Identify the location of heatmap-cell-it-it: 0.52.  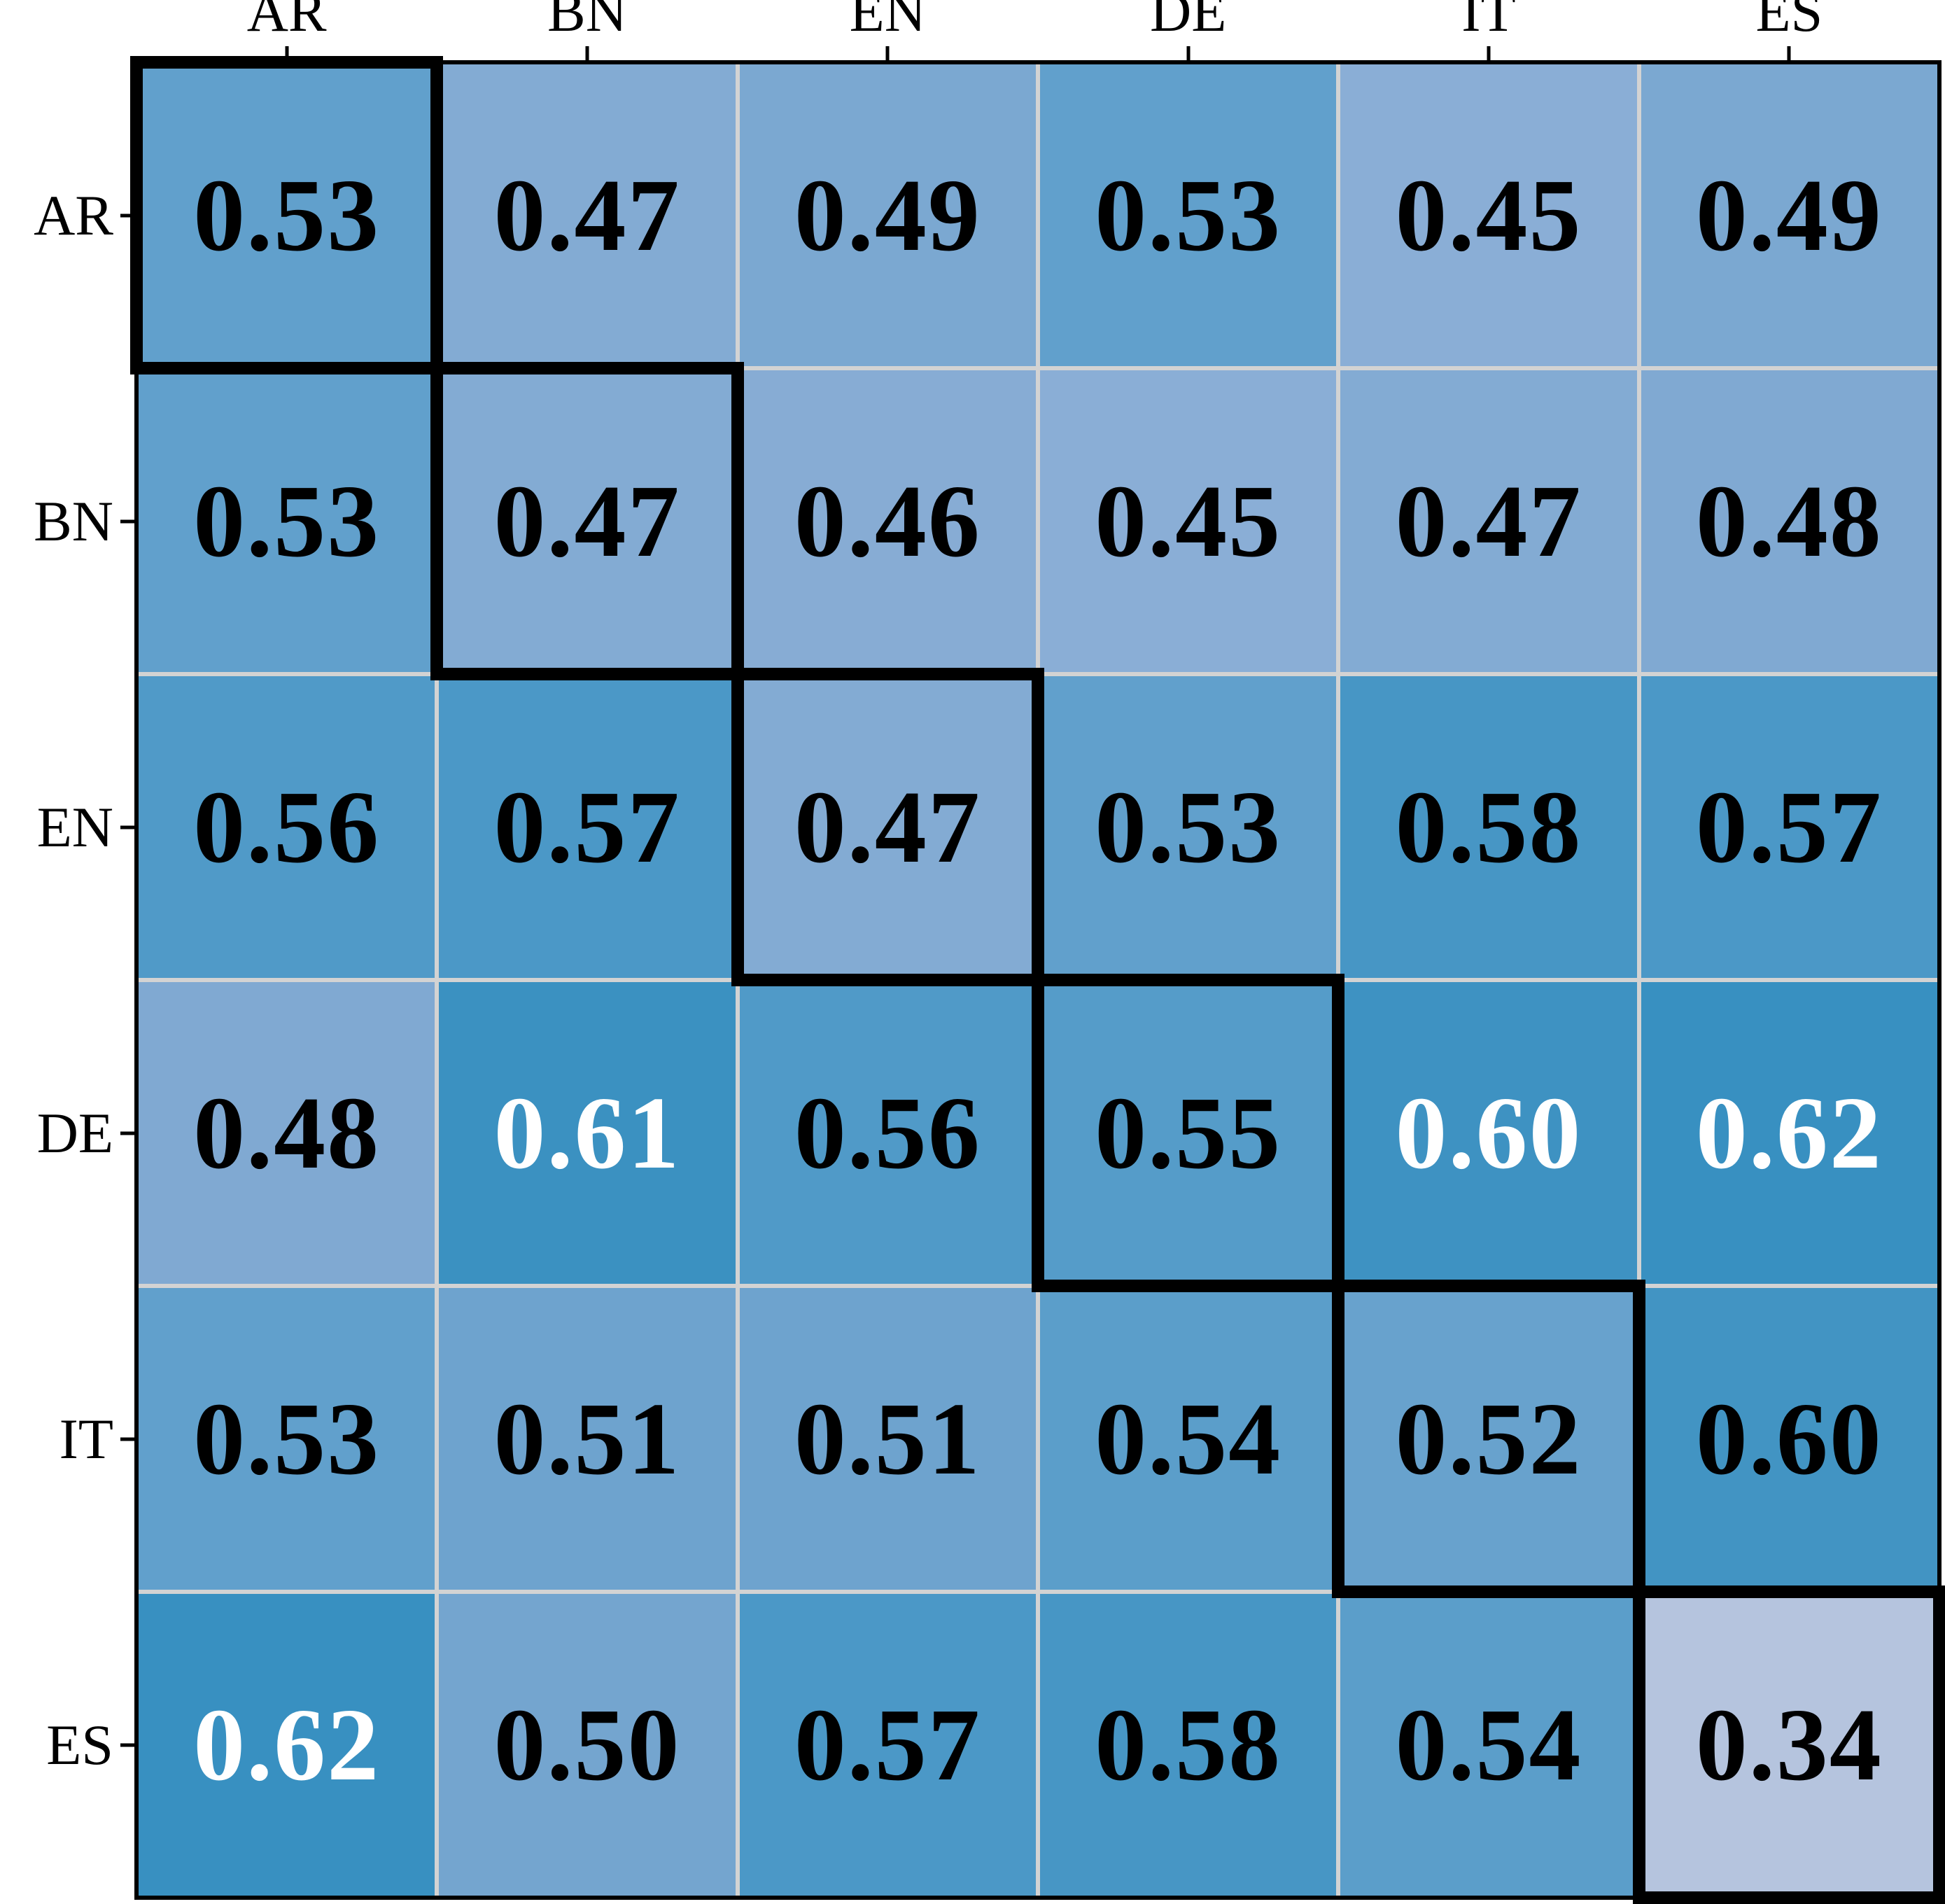
(1488, 1439).